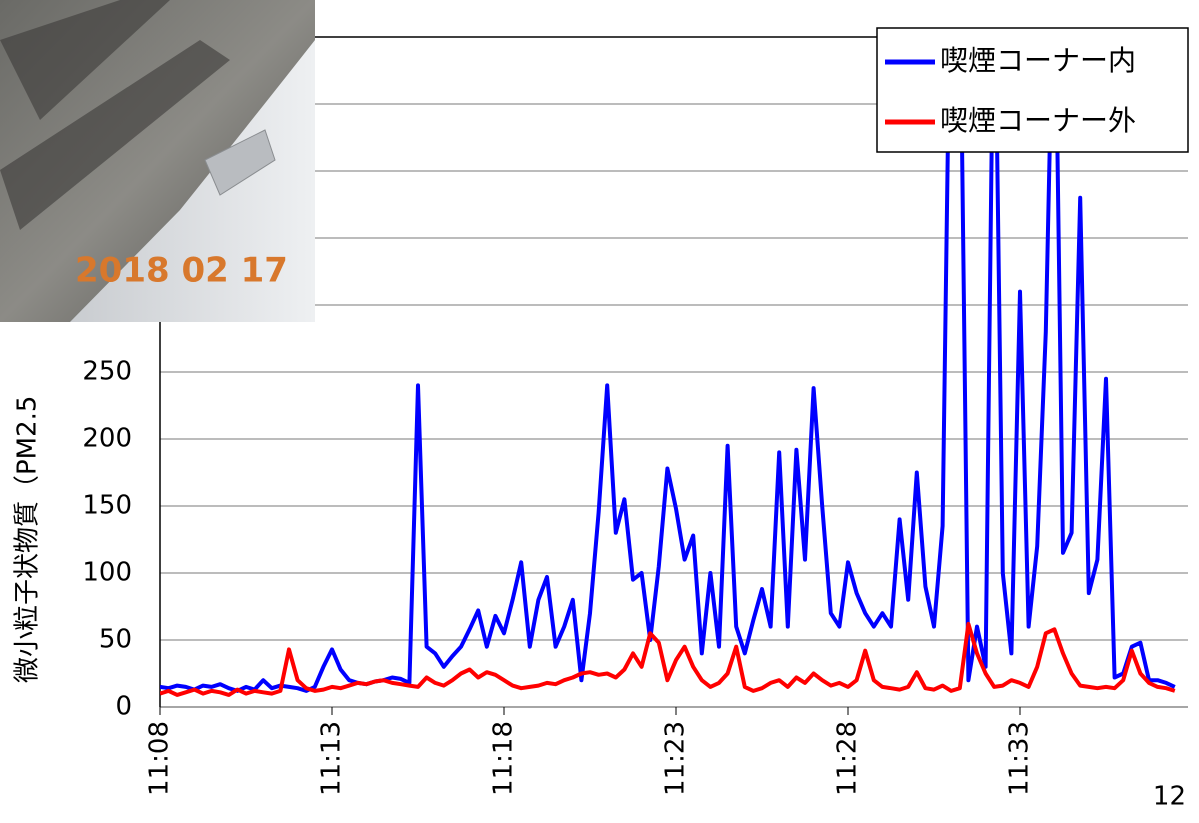 This screenshot has height=823, width=1199. What do you see at coordinates (107, 573) in the screenshot?
I see `y-tick-label: 100` at bounding box center [107, 573].